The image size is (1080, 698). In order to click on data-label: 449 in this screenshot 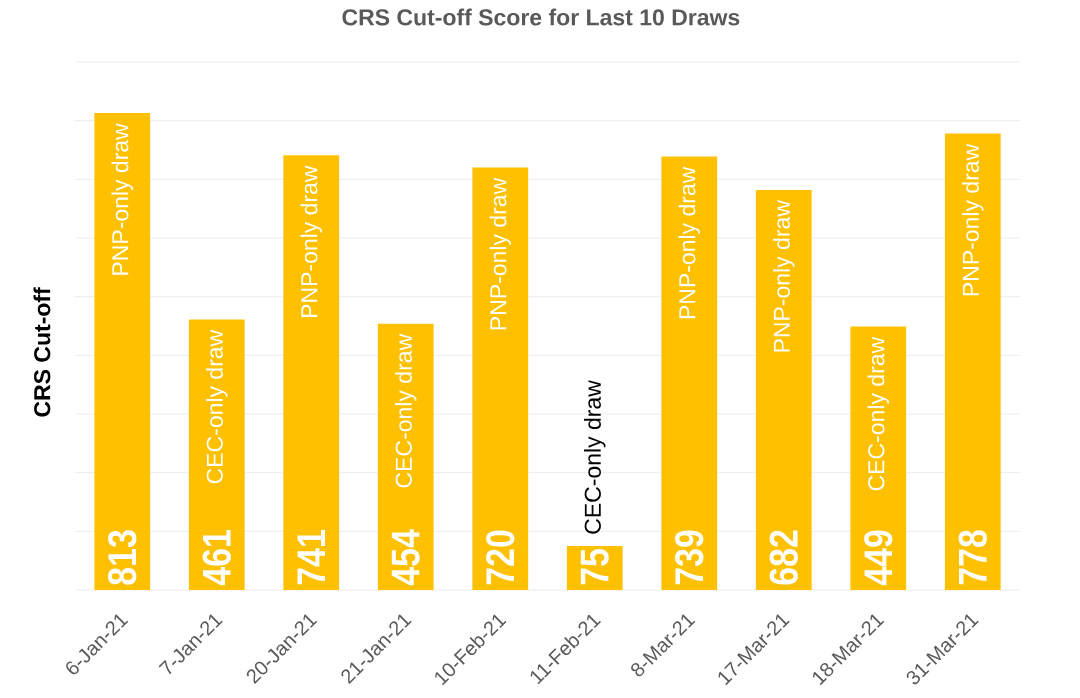, I will do `click(878, 558)`.